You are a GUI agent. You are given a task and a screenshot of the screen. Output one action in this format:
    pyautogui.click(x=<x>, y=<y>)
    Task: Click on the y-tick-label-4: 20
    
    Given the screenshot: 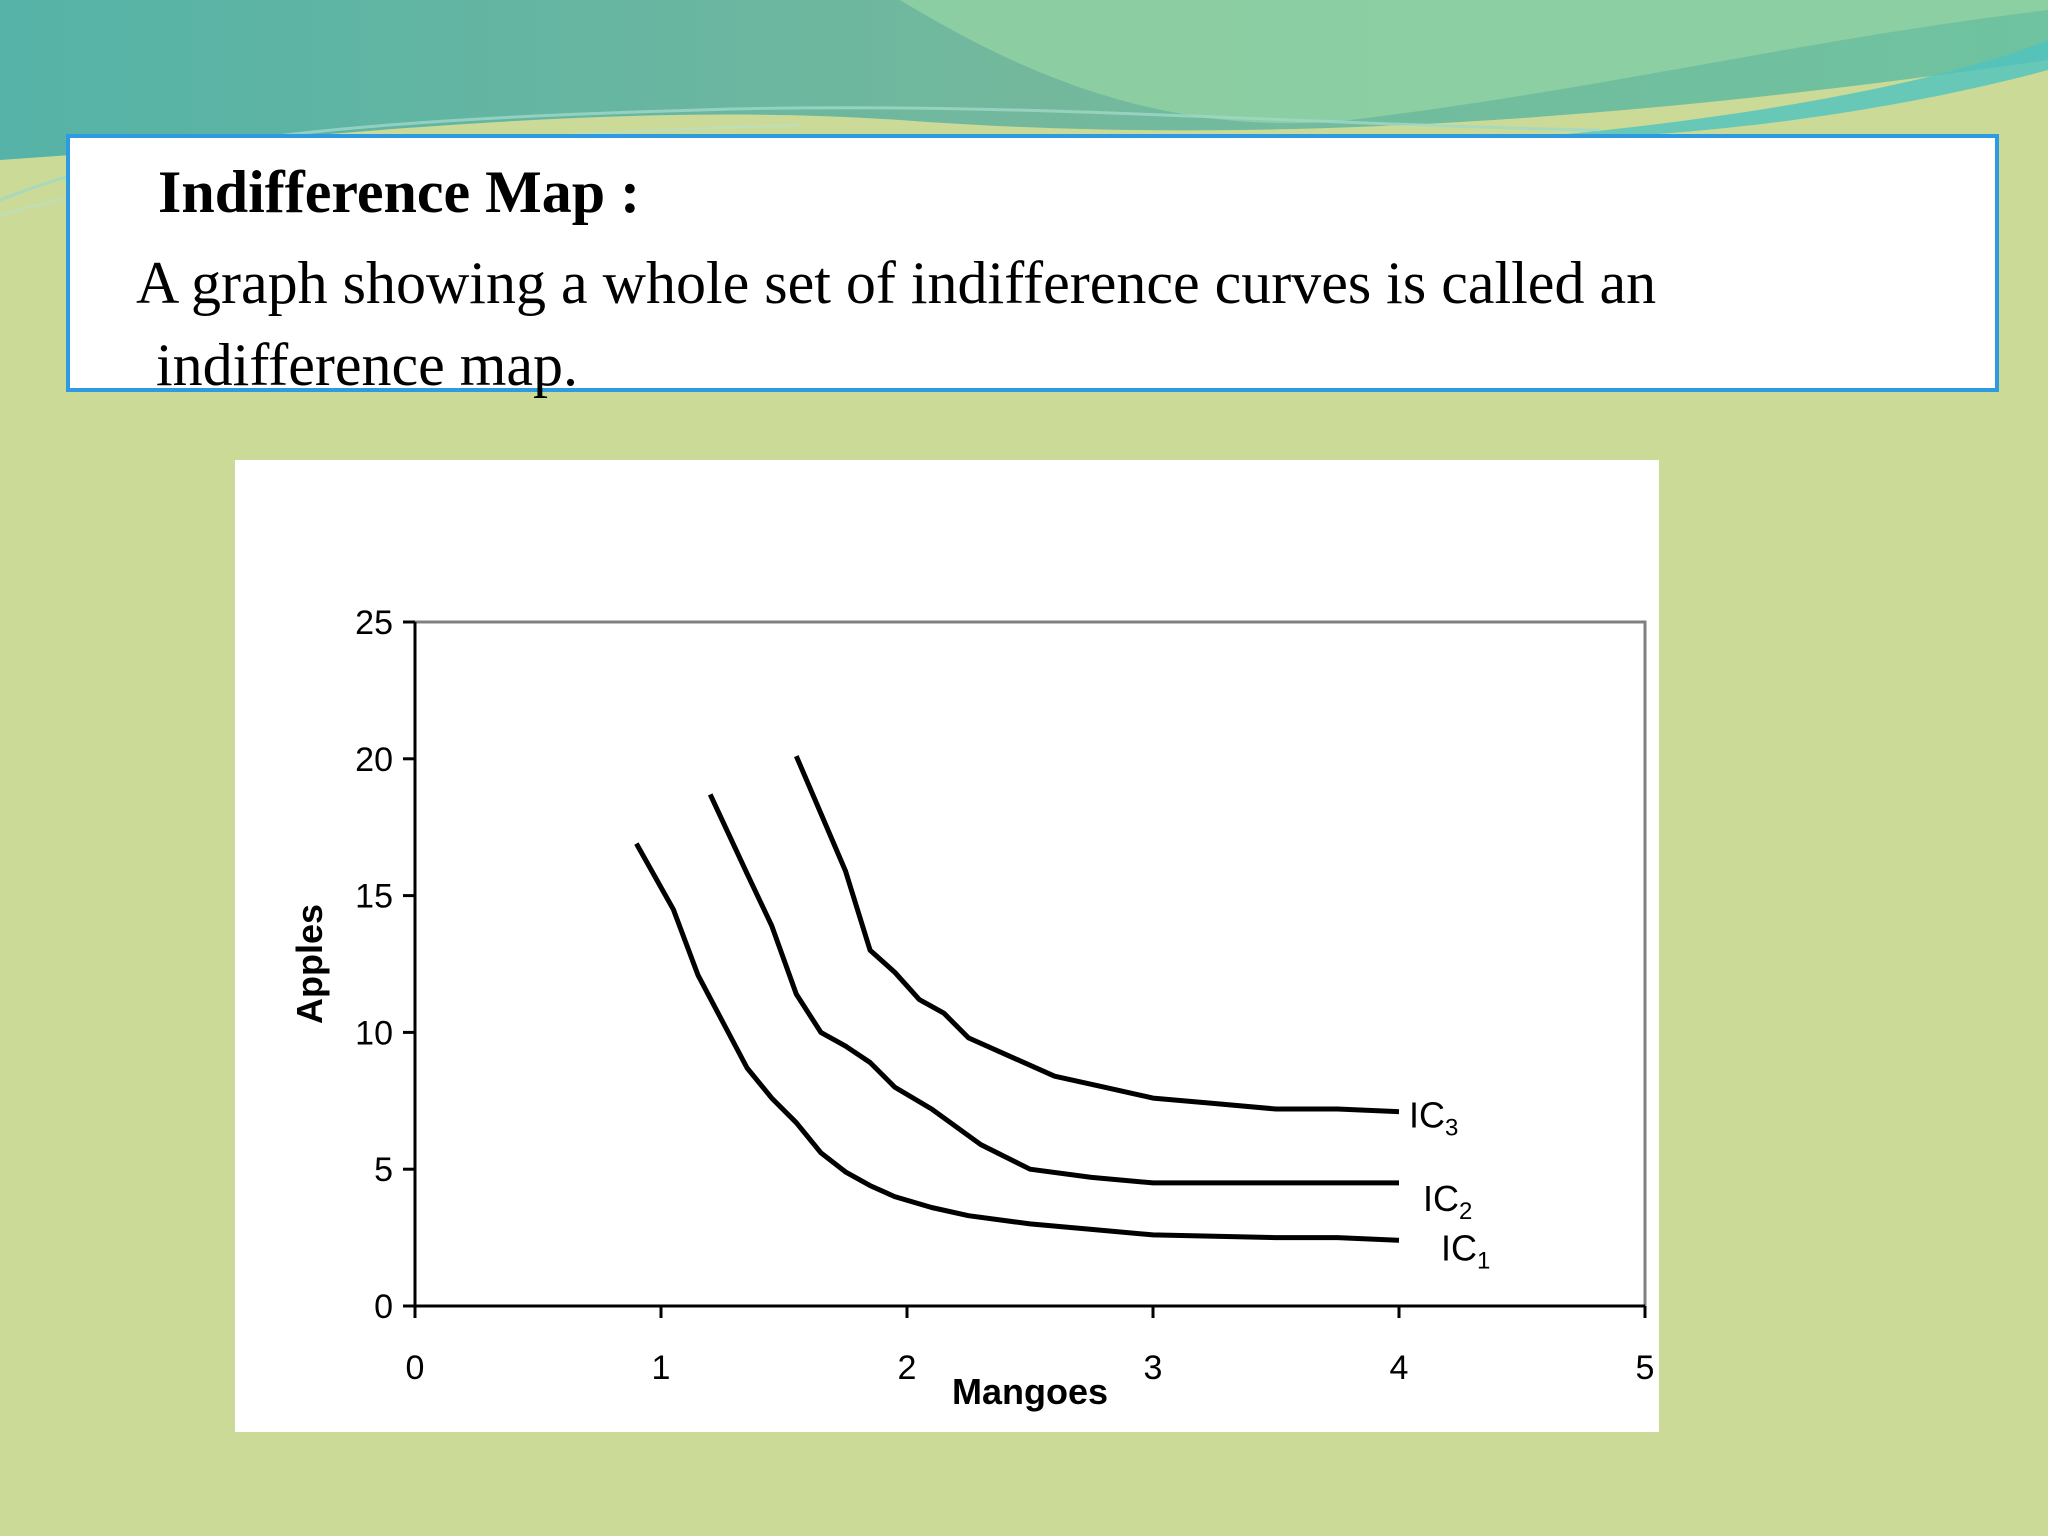 What is the action you would take?
    pyautogui.click(x=374, y=760)
    